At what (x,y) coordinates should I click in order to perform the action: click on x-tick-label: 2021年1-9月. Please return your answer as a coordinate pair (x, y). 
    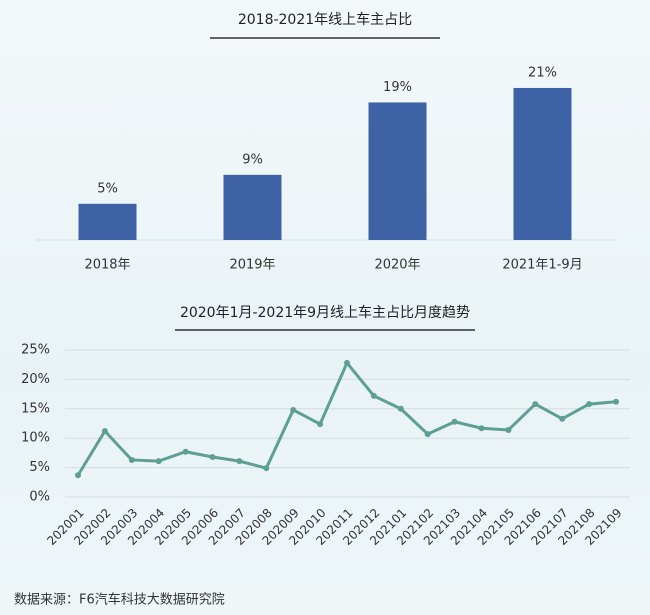
    Looking at the image, I should click on (542, 265).